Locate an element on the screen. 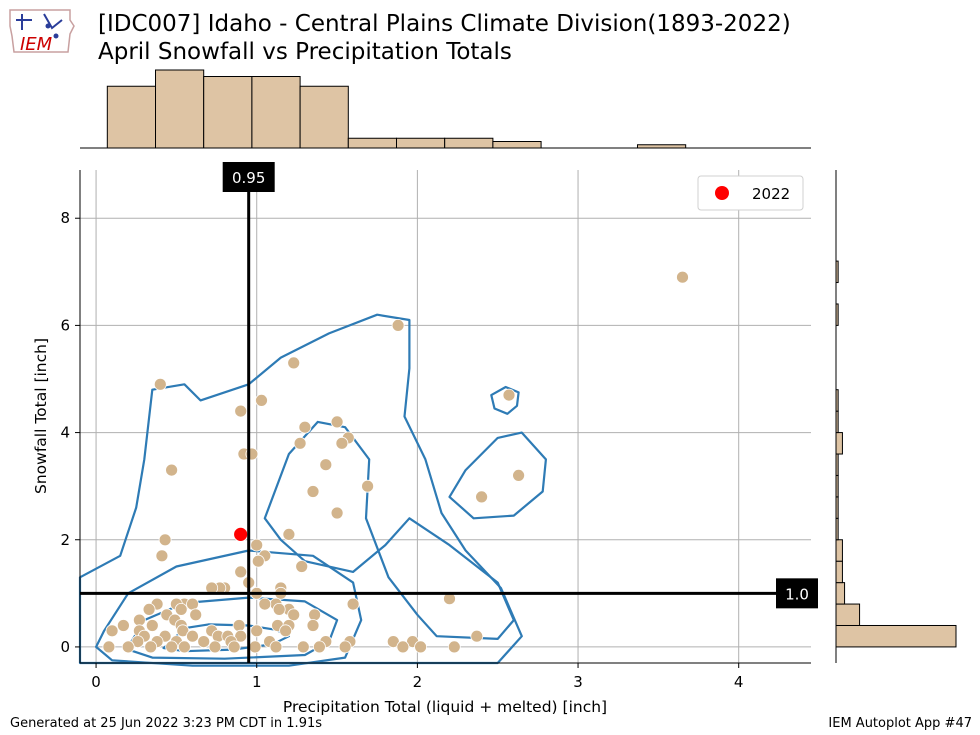 The width and height of the screenshot is (980, 735). legend-marker is located at coordinates (722, 193).